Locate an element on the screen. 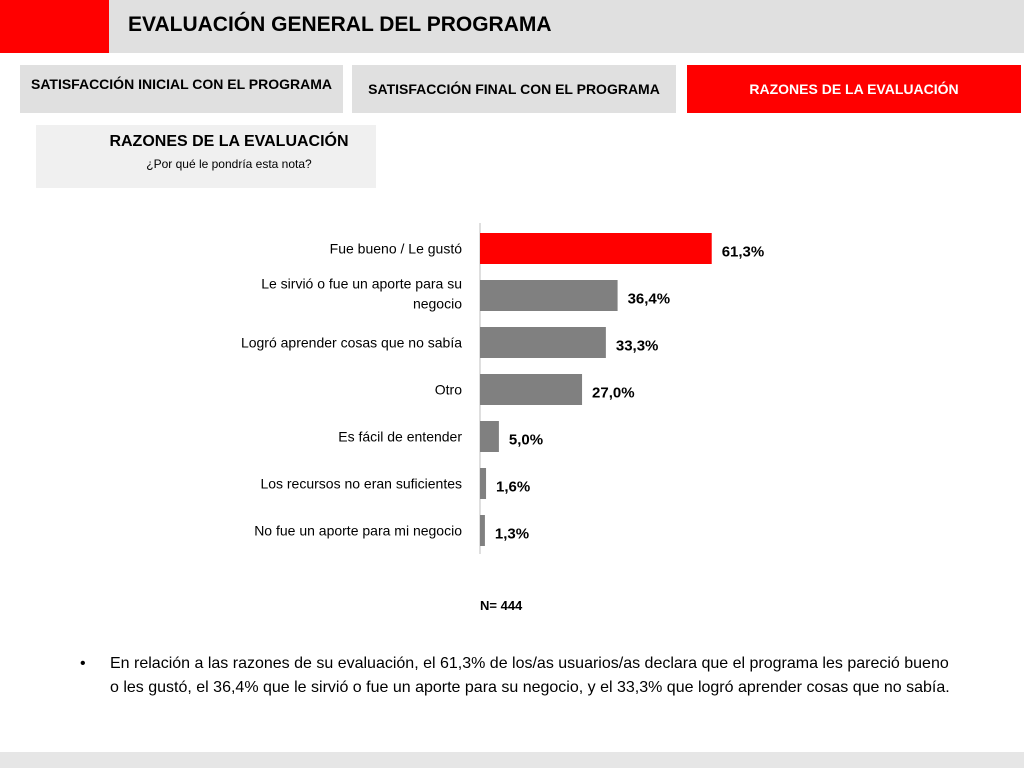 The image size is (1024, 768). value-label-0: 61,3% is located at coordinates (743, 252).